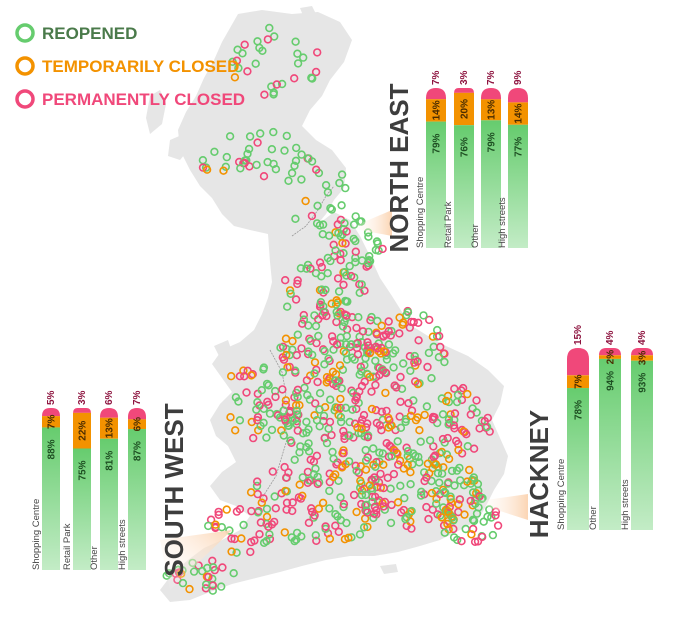 This screenshot has width=686, height=633. What do you see at coordinates (25, 99) in the screenshot?
I see `legend-marker-permanently-closed` at bounding box center [25, 99].